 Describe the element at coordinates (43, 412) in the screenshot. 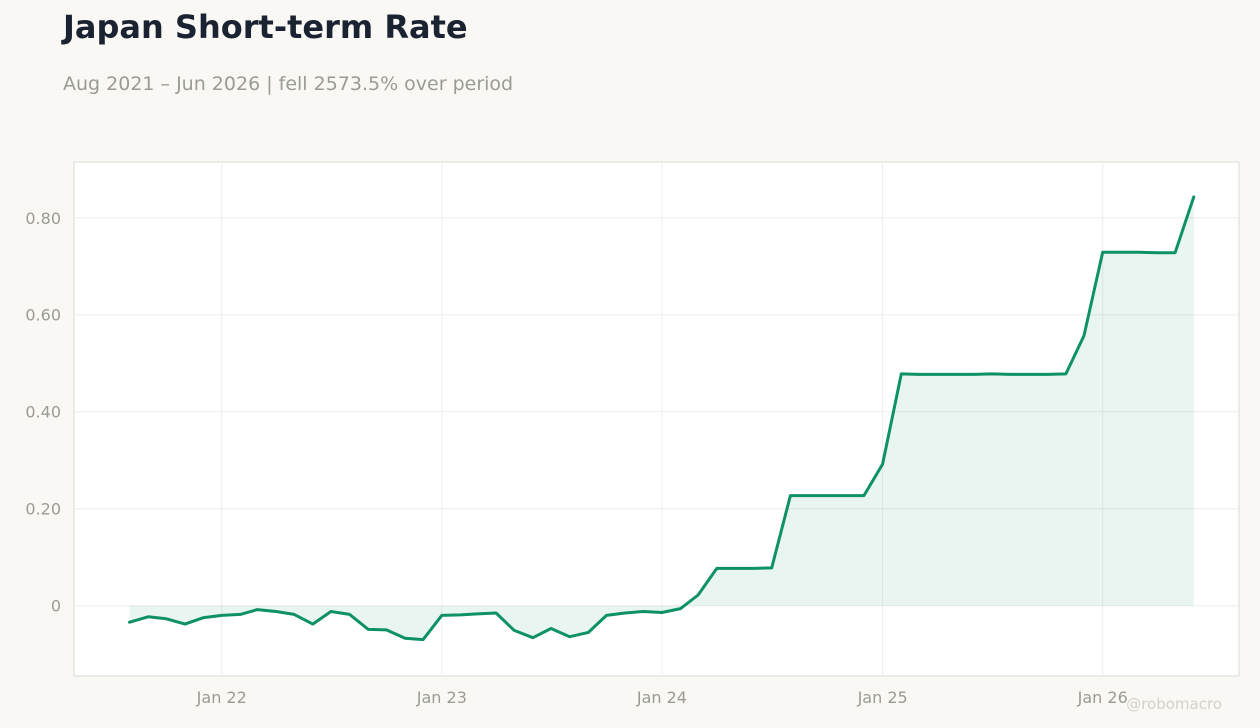

I see `y-tick-label: 0.40` at that location.